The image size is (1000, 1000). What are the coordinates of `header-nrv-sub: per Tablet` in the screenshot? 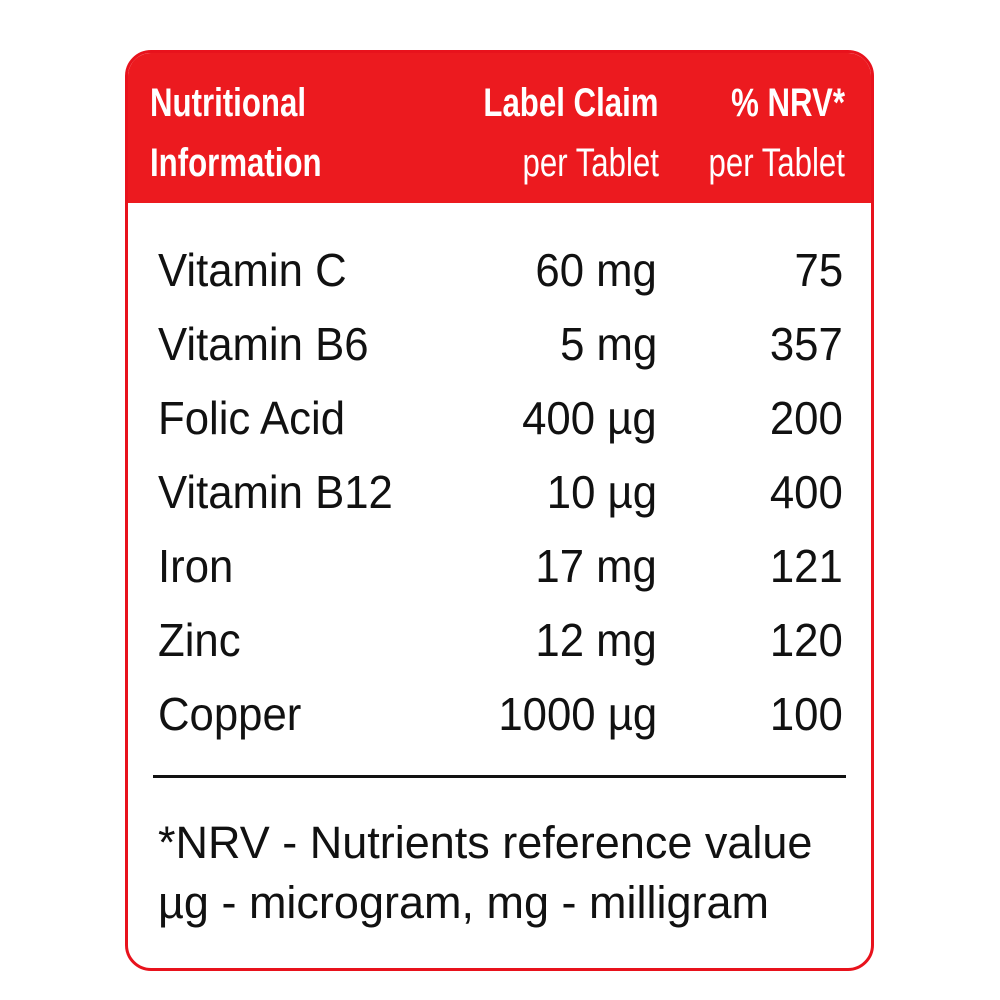 It's located at (776, 163).